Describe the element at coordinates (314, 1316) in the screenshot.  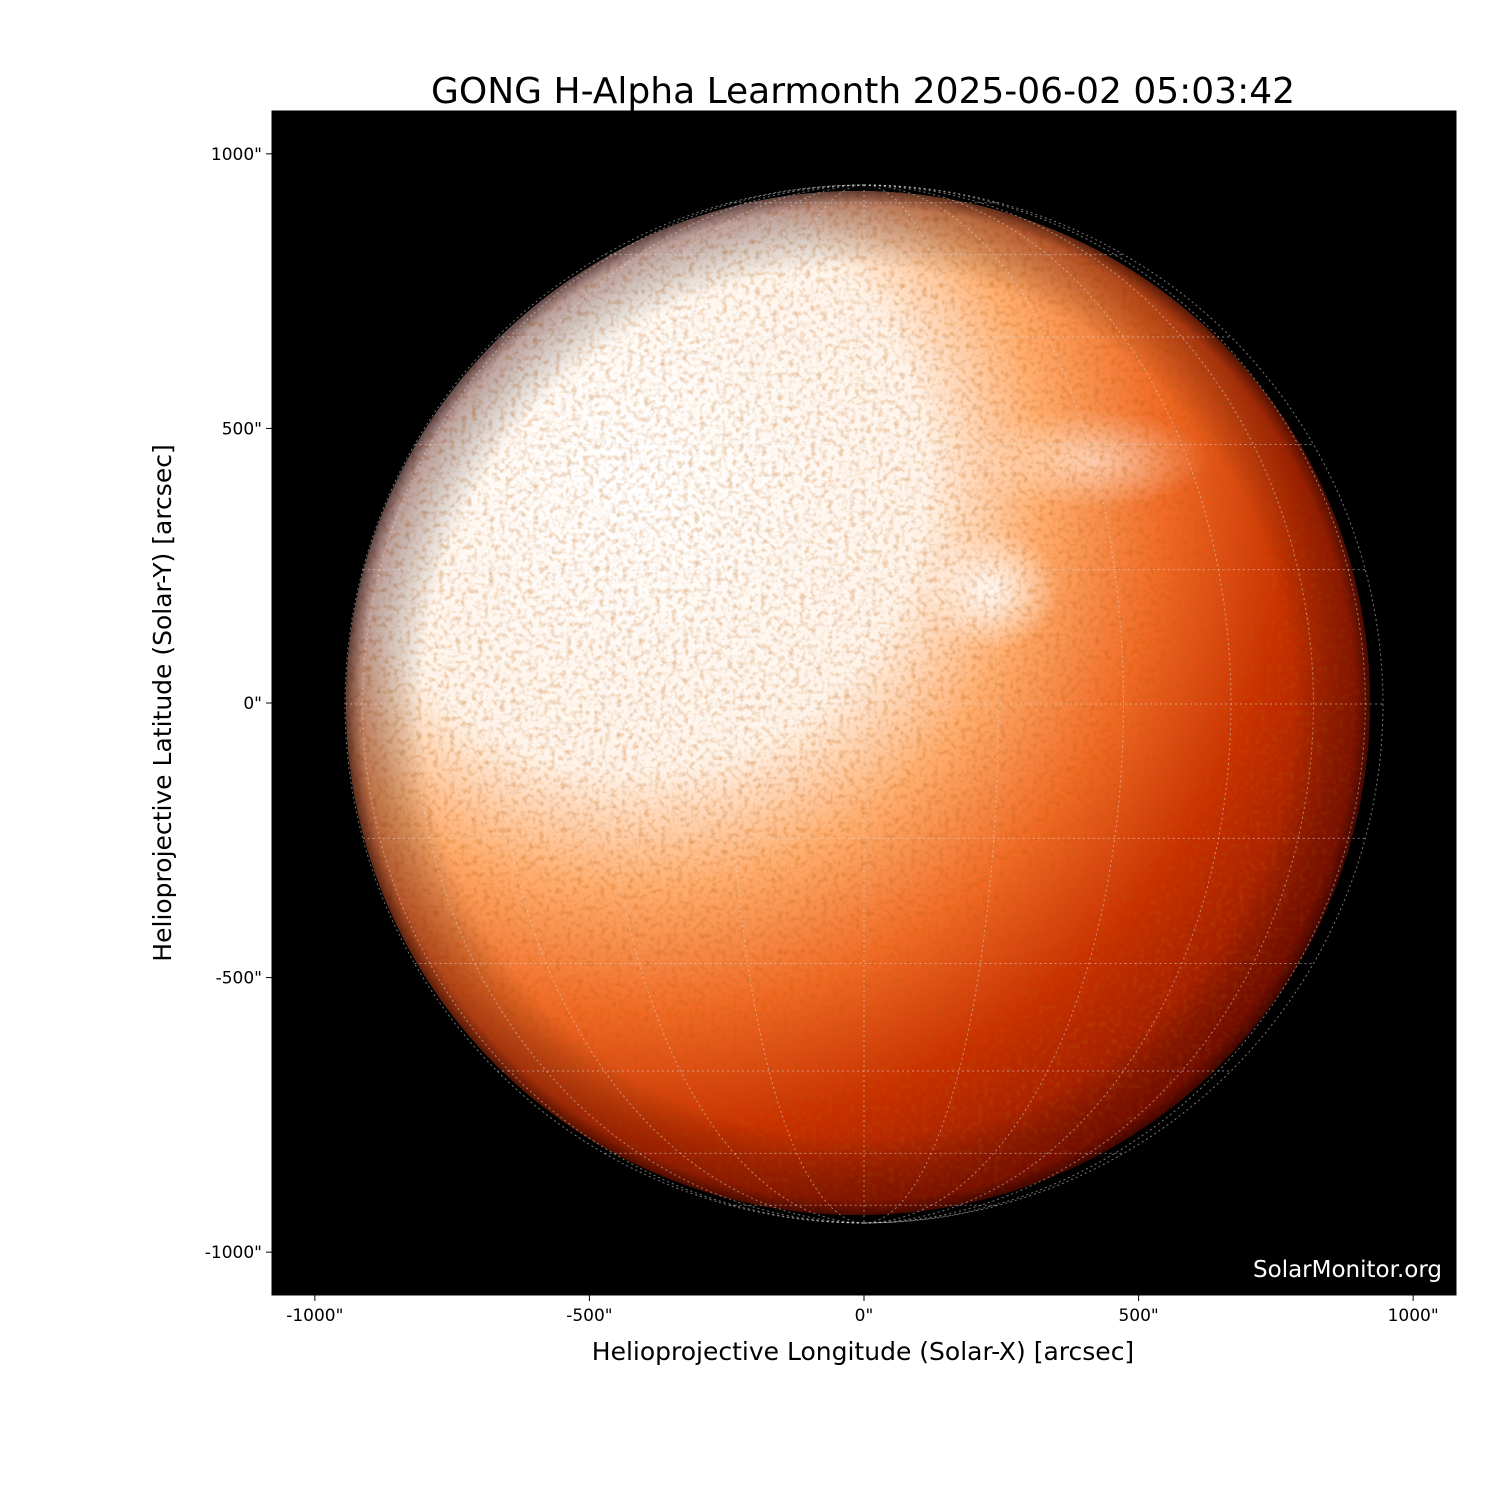
I see `x-tick-label: -1000"` at that location.